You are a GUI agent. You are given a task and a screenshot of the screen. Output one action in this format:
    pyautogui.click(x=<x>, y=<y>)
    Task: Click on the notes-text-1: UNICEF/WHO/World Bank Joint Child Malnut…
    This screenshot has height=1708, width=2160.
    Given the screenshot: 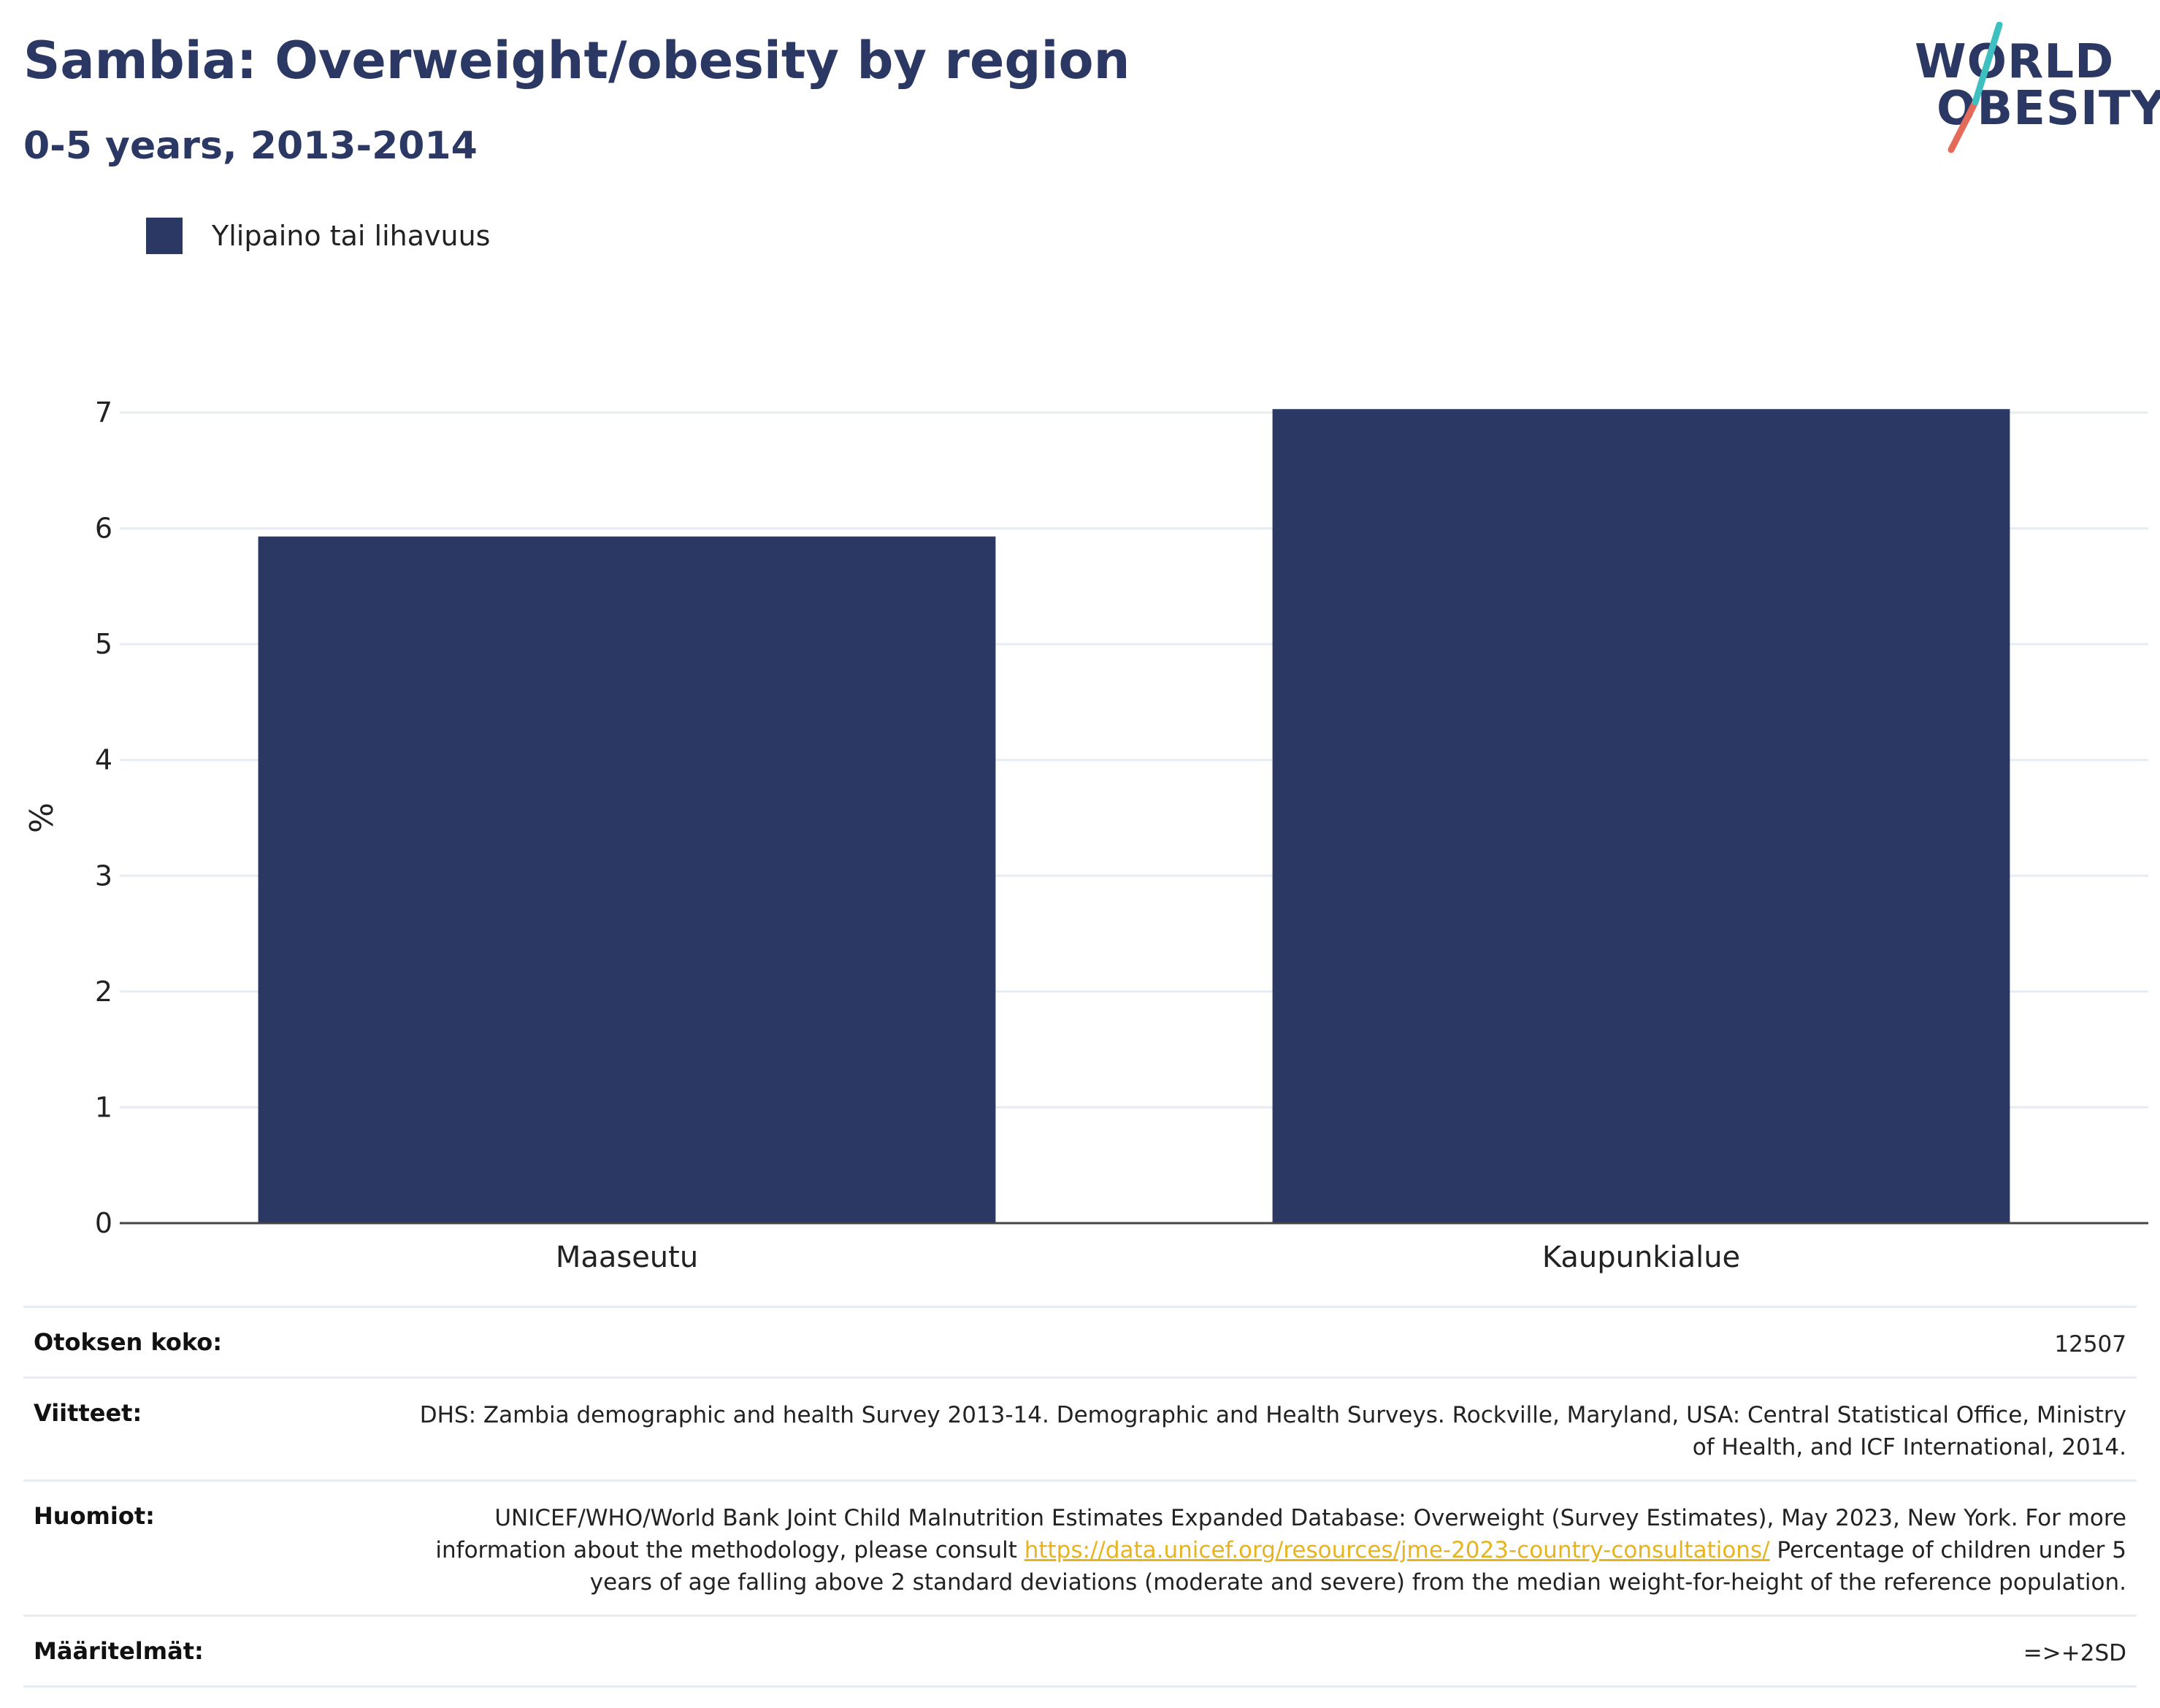 What is the action you would take?
    pyautogui.click(x=1280, y=1534)
    